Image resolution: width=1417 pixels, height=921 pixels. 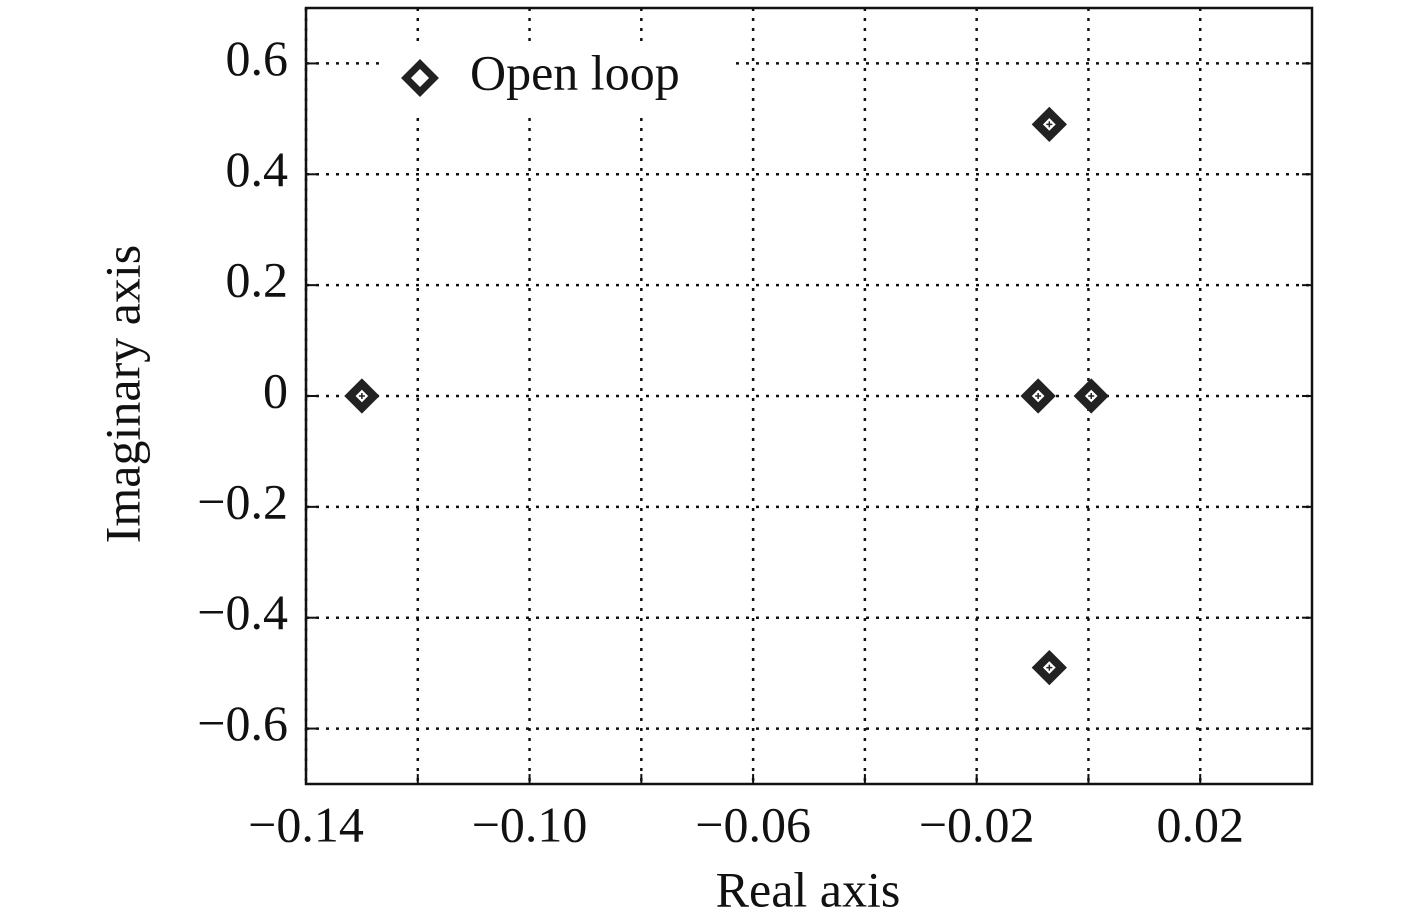 What do you see at coordinates (257, 280) in the screenshot?
I see `y-tick-label: 0.2` at bounding box center [257, 280].